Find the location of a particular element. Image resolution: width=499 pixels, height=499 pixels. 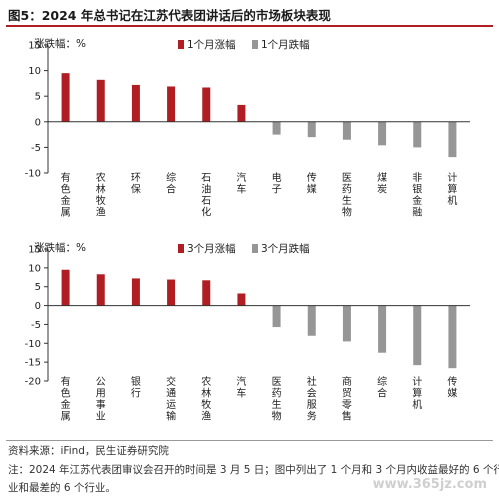

footnote-line-2: 业和最差的 6 个行业。 is located at coordinates (62, 488).